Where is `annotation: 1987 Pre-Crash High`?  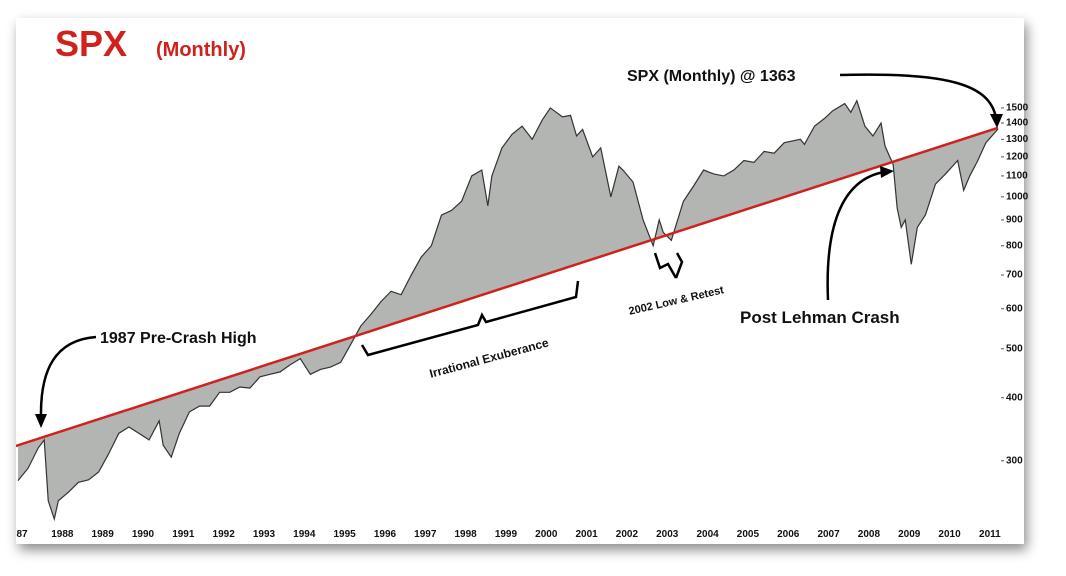 annotation: 1987 Pre-Crash High is located at coordinates (178, 338).